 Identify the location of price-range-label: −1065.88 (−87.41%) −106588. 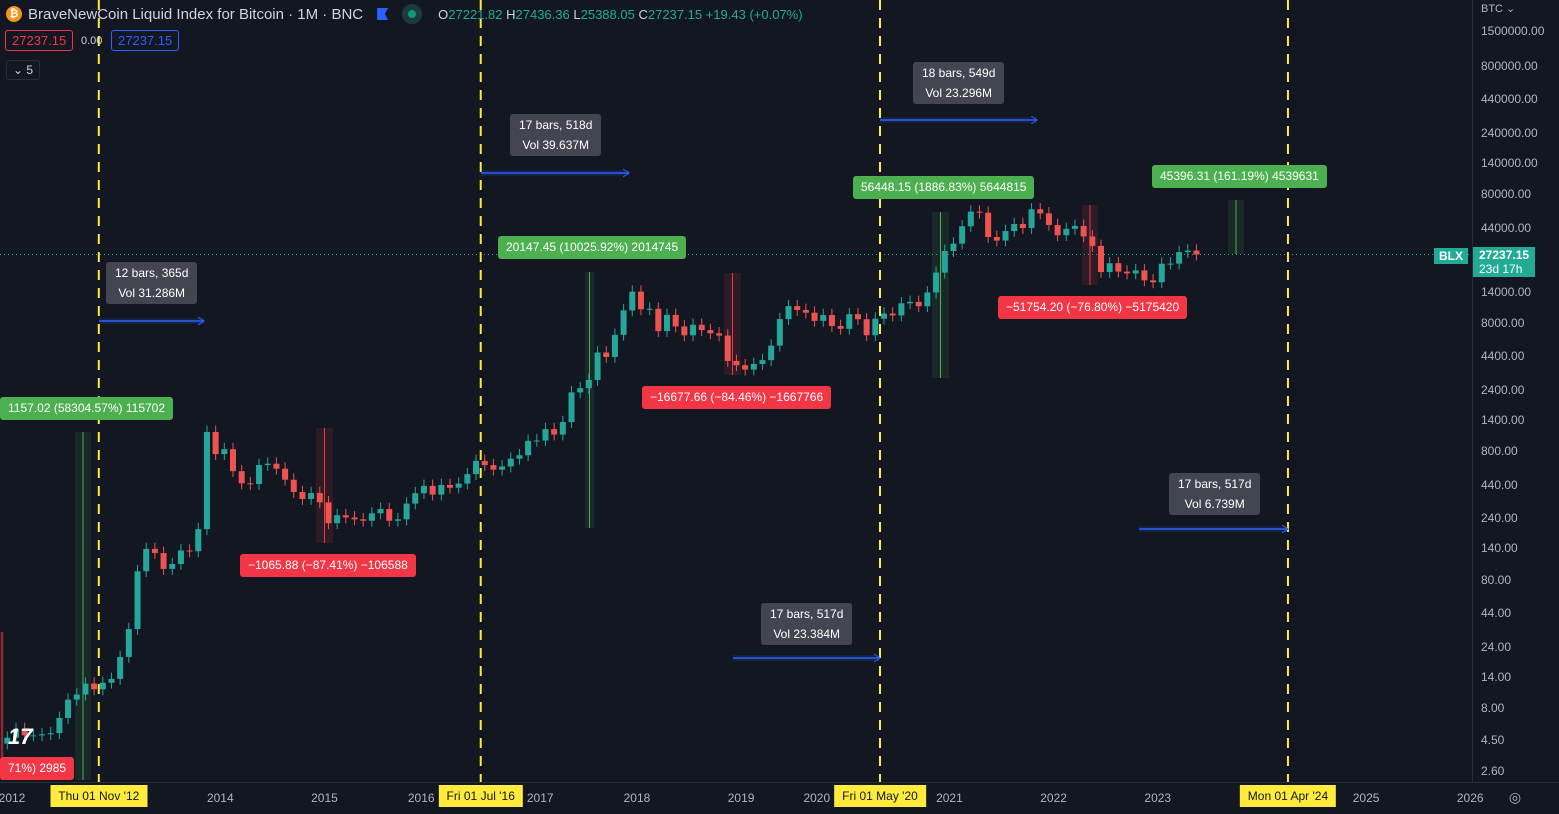
(328, 565).